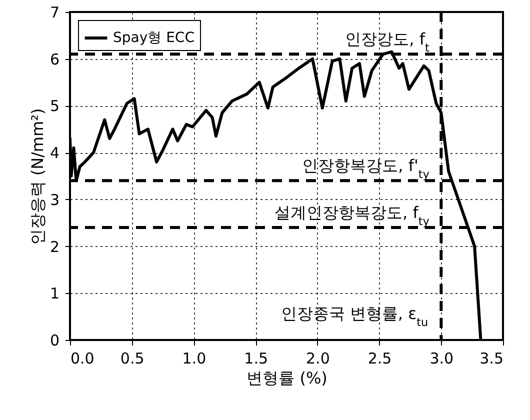 Image resolution: width=530 pixels, height=420 pixels. What do you see at coordinates (37, 176) in the screenshot?
I see `y-axis-title: 인장응력 (N/mm²)` at bounding box center [37, 176].